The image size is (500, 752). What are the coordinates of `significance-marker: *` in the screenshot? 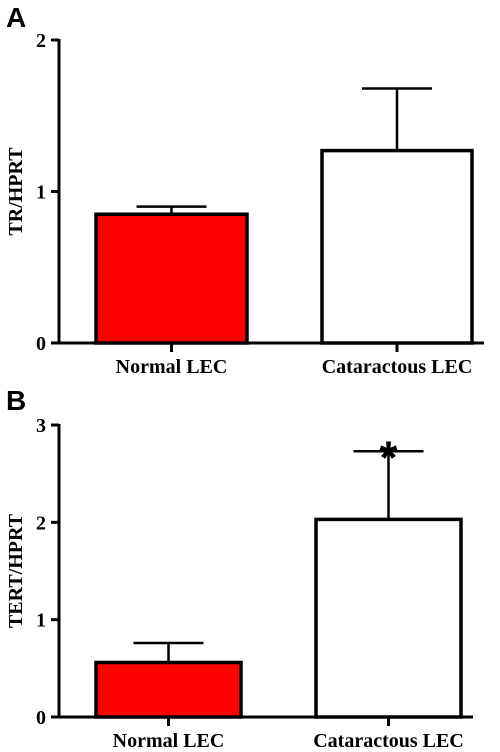 It's located at (389, 457).